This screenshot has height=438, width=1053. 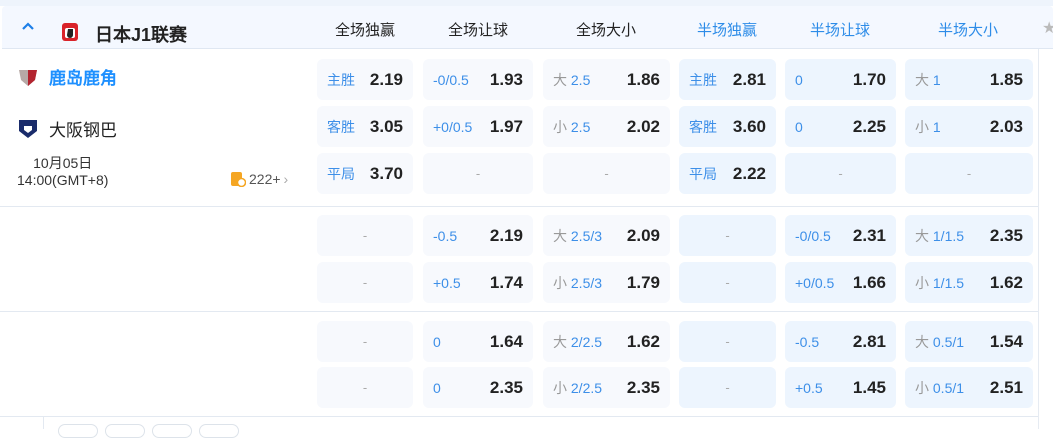 What do you see at coordinates (67, 128) in the screenshot?
I see `away-team: 大阪钢巴` at bounding box center [67, 128].